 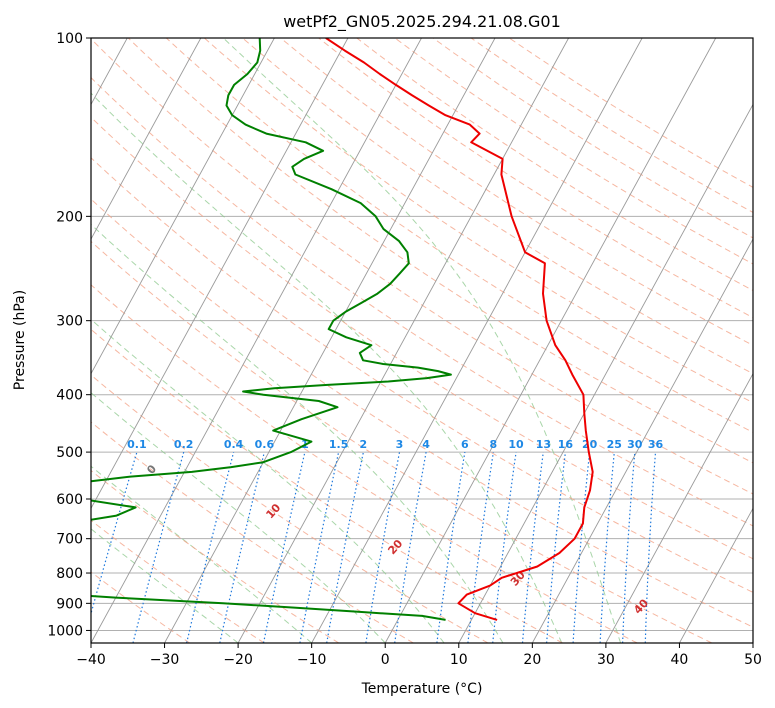 What do you see at coordinates (69, 574) in the screenshot?
I see `y-tick-label: 800` at bounding box center [69, 574].